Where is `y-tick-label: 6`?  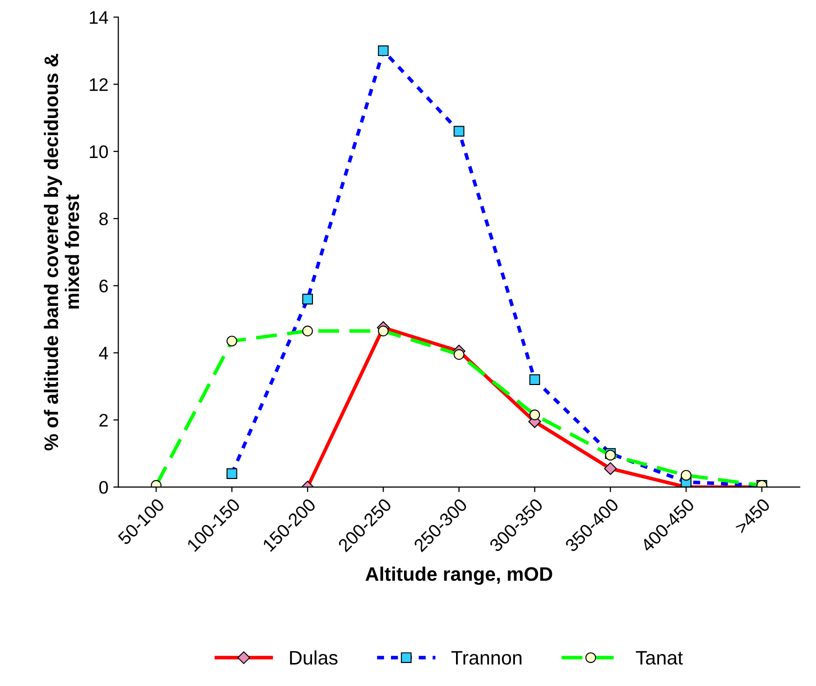
y-tick-label: 6 is located at coordinates (103, 286).